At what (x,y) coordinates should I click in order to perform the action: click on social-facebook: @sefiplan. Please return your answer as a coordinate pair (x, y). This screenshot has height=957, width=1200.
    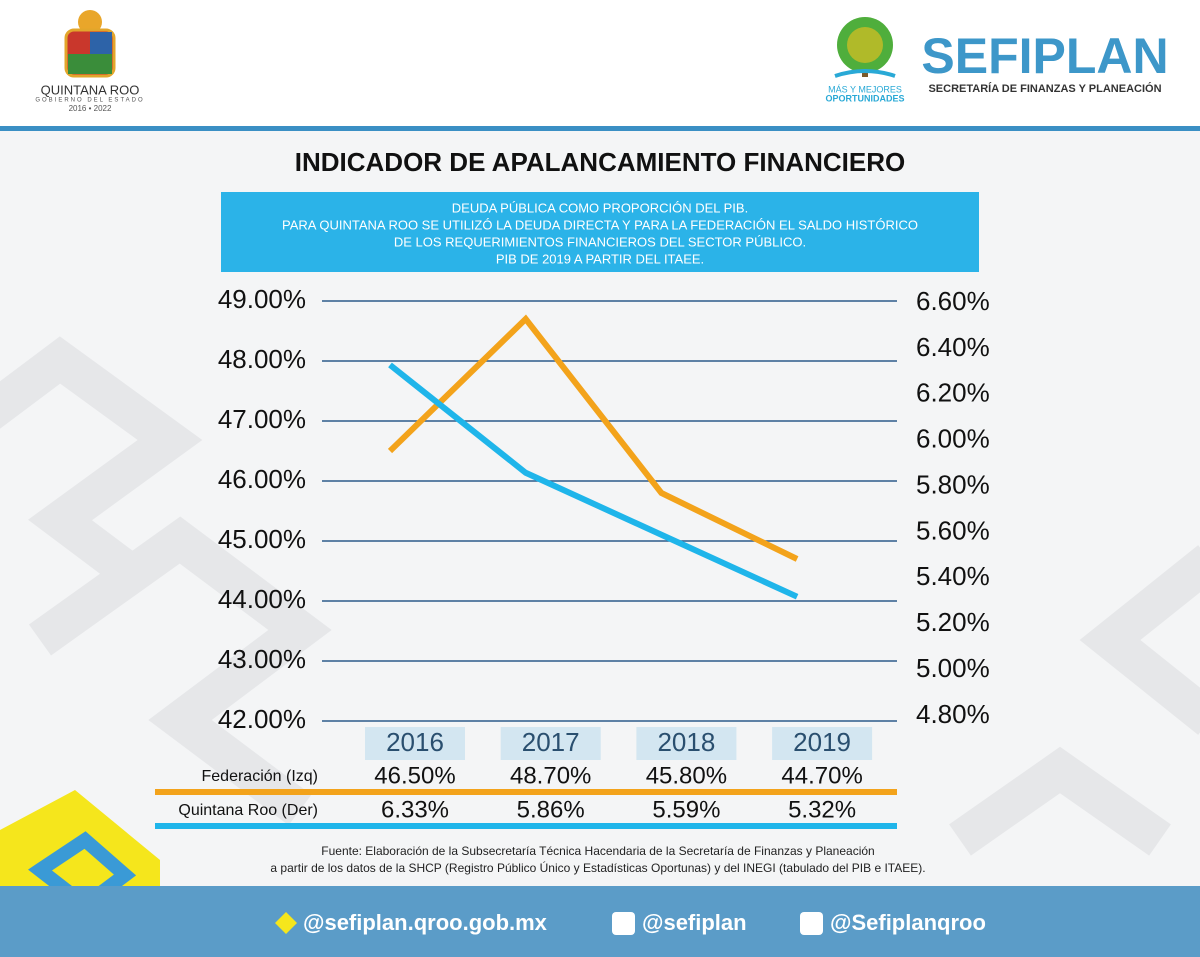
    Looking at the image, I should click on (694, 922).